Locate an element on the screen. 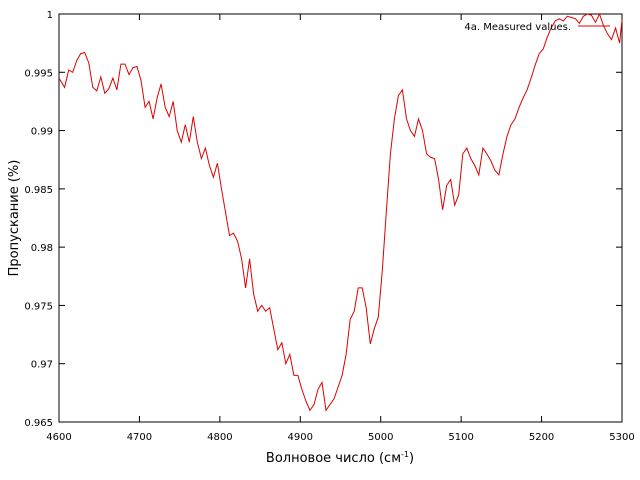 The image size is (640, 480). legend: 4a. Measured values. is located at coordinates (537, 27).